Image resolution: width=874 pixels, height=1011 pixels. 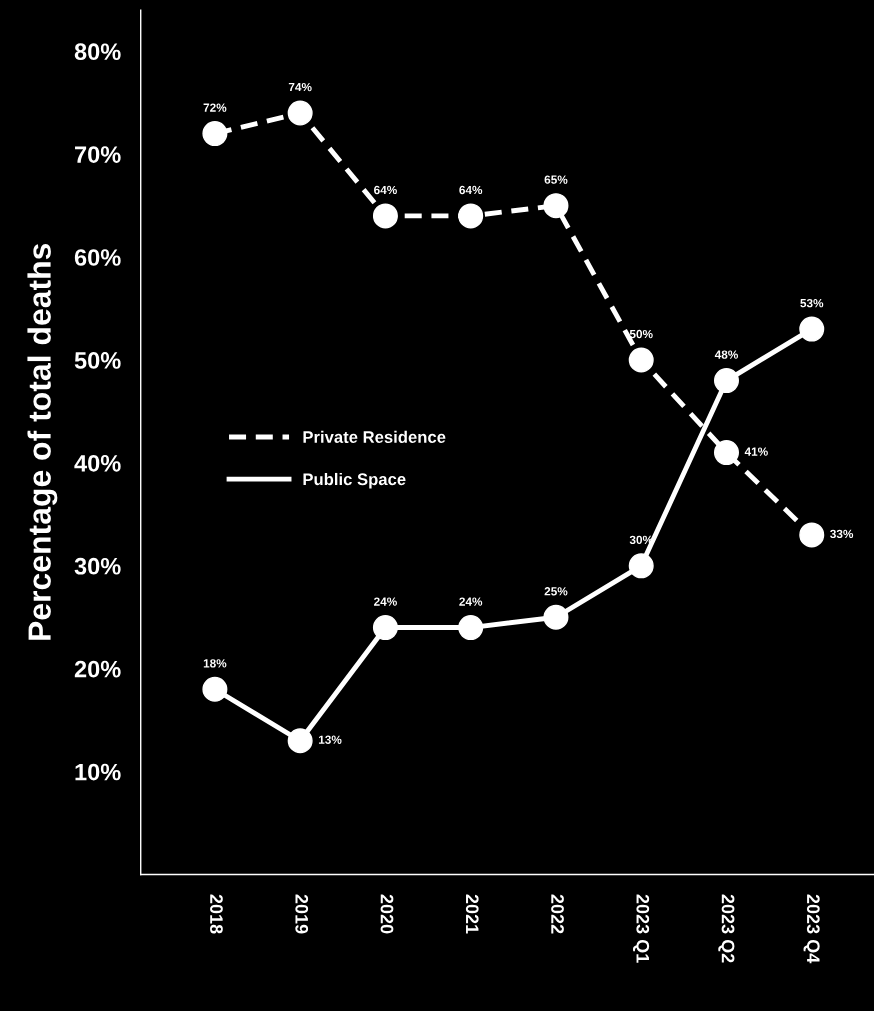 I want to click on x-tick-label: 2022, so click(x=557, y=914).